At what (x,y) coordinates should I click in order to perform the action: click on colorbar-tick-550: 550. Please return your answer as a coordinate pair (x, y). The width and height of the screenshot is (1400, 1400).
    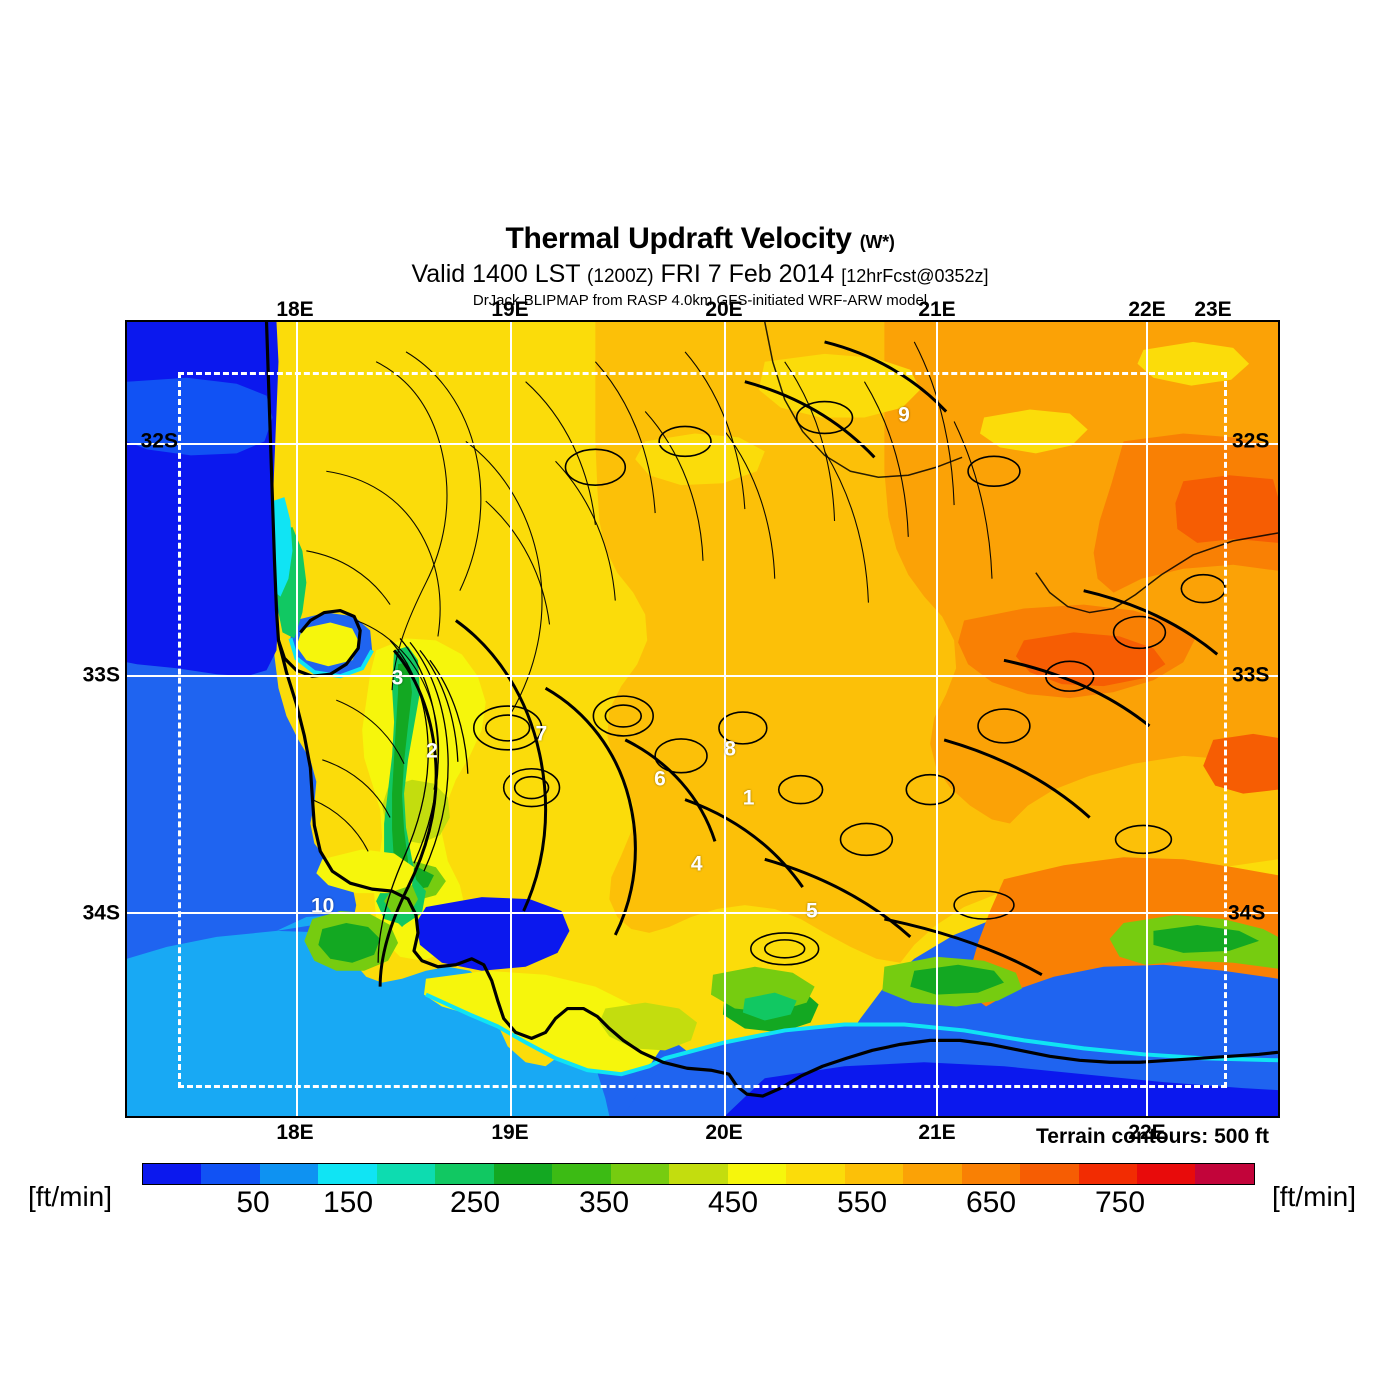
    Looking at the image, I should click on (862, 1202).